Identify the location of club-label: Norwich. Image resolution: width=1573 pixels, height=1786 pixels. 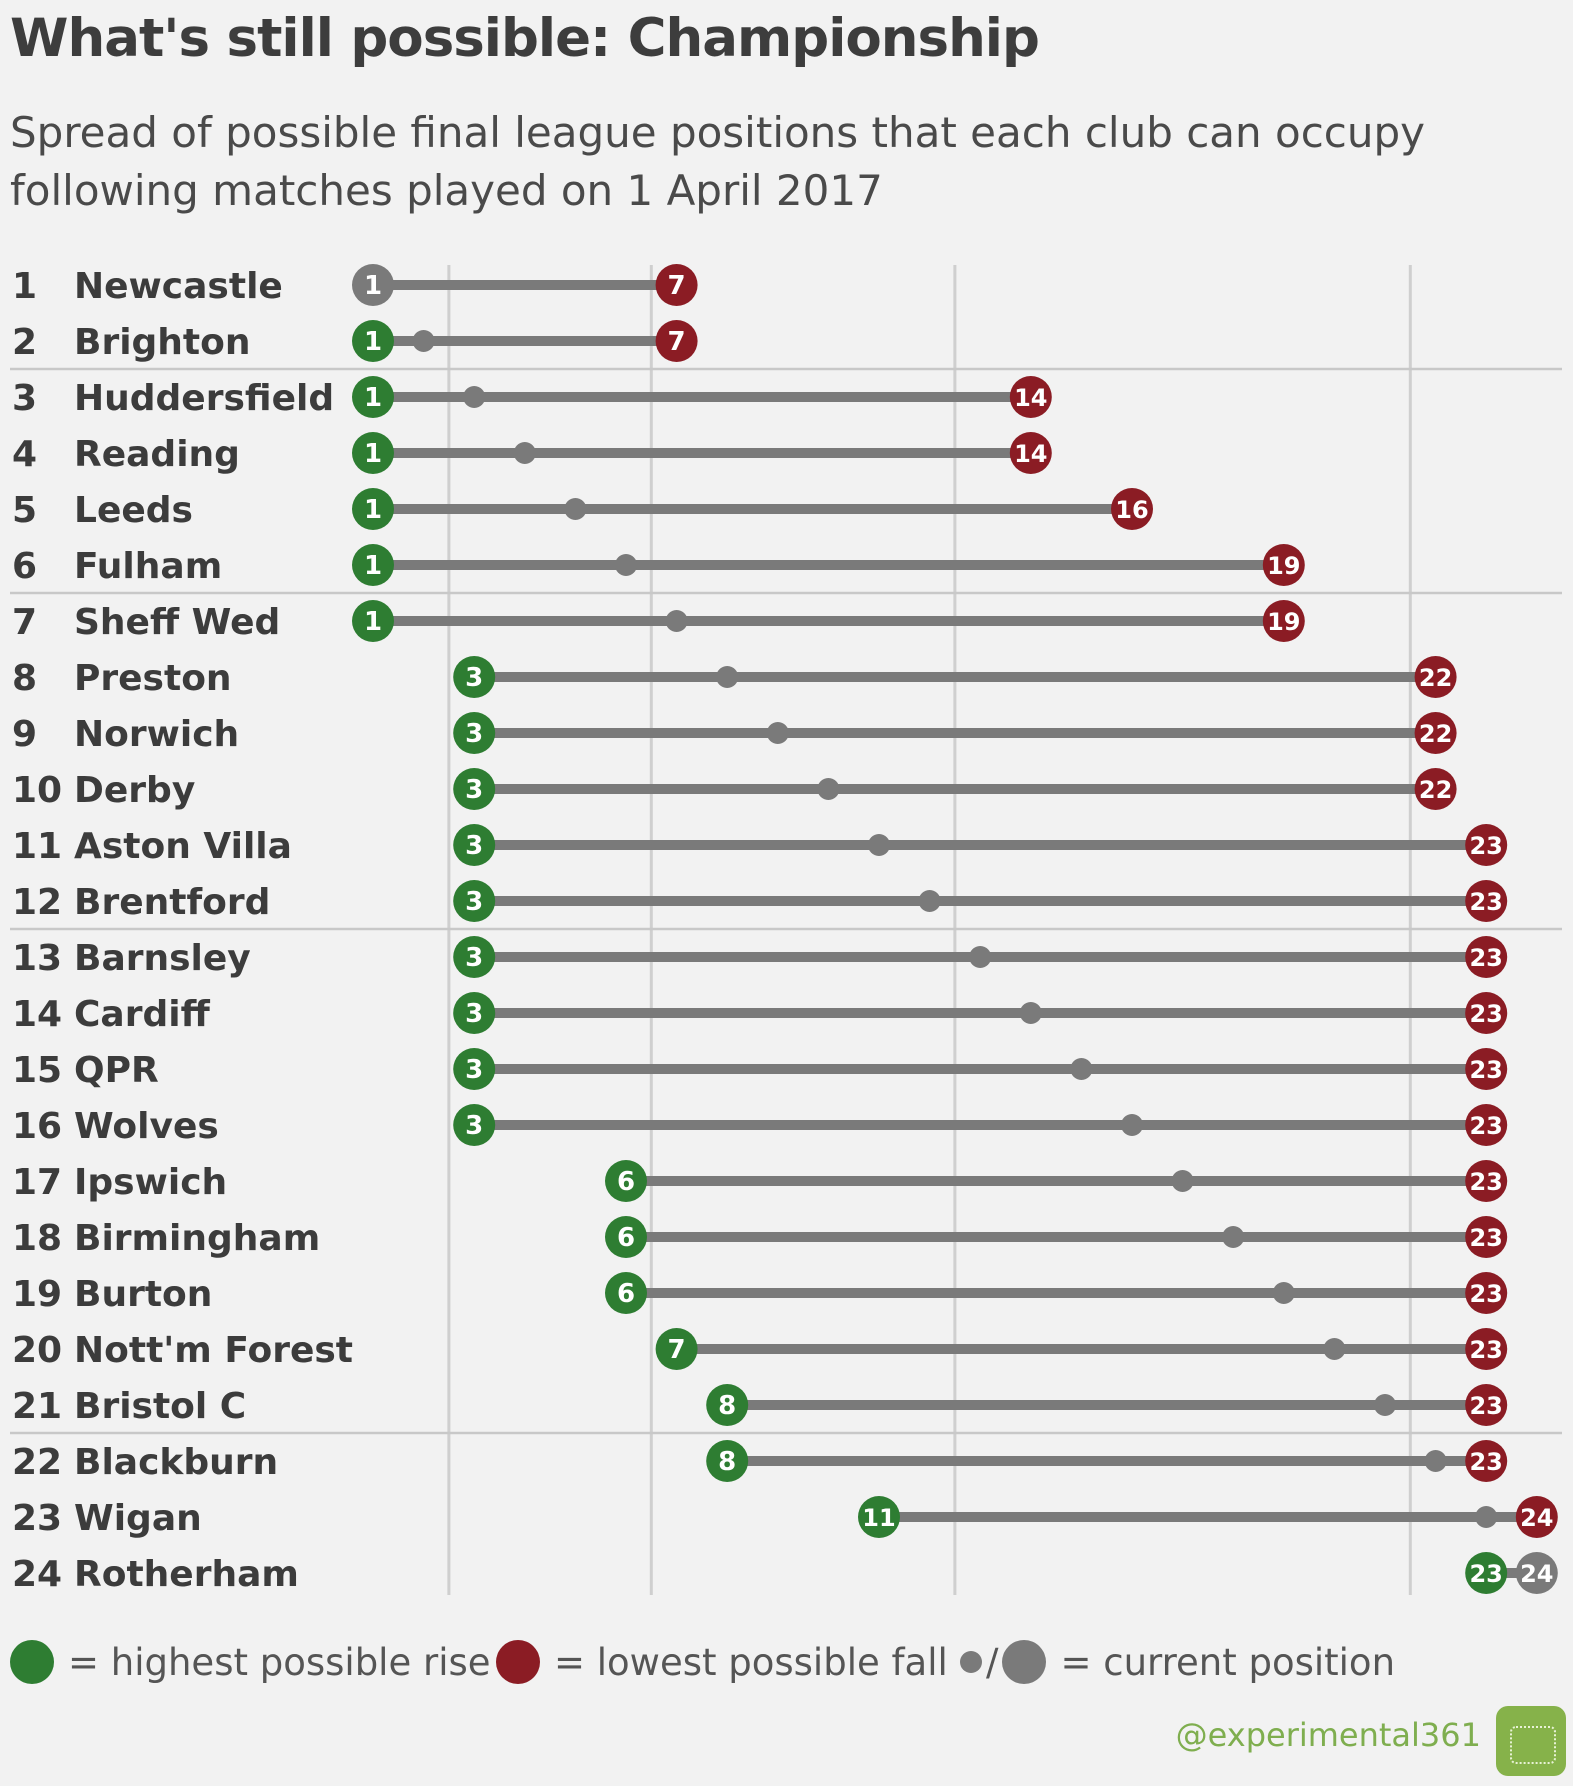
(156, 734).